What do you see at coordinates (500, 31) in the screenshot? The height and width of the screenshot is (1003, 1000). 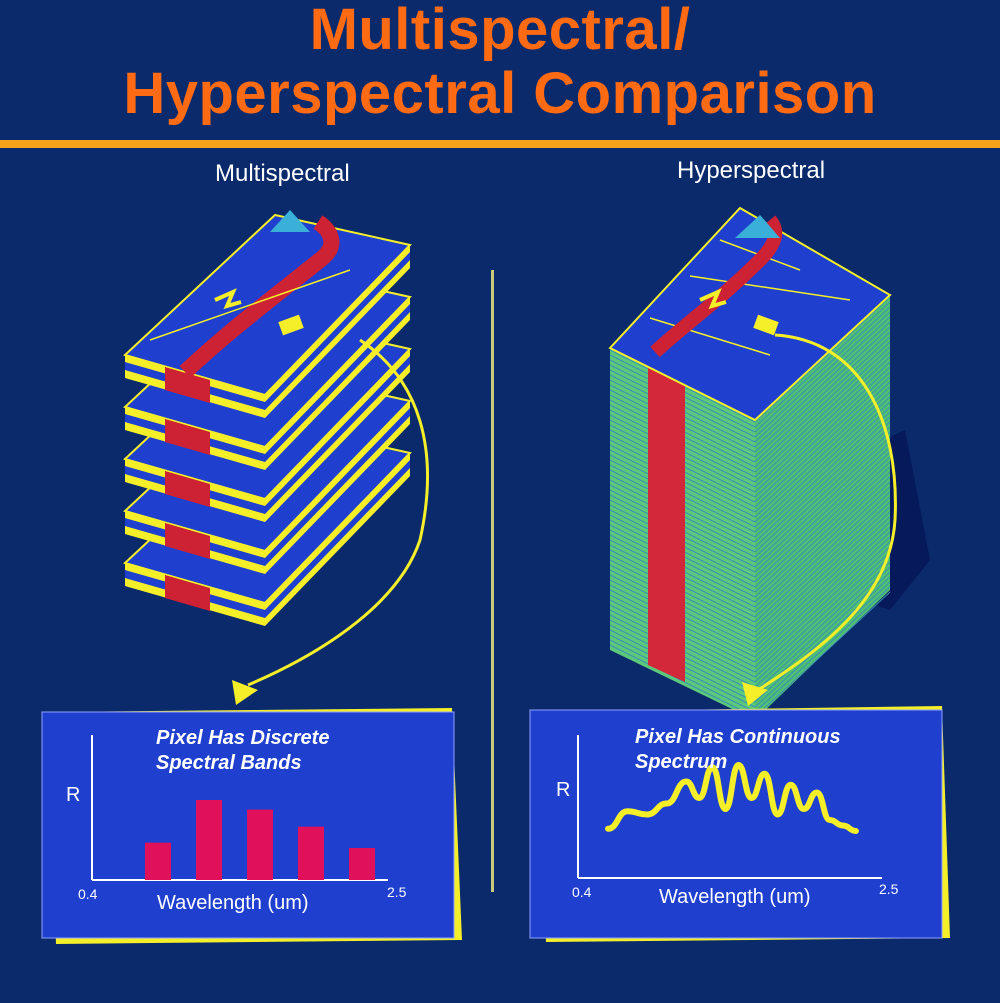 I see `title-line-1: Multispectral/` at bounding box center [500, 31].